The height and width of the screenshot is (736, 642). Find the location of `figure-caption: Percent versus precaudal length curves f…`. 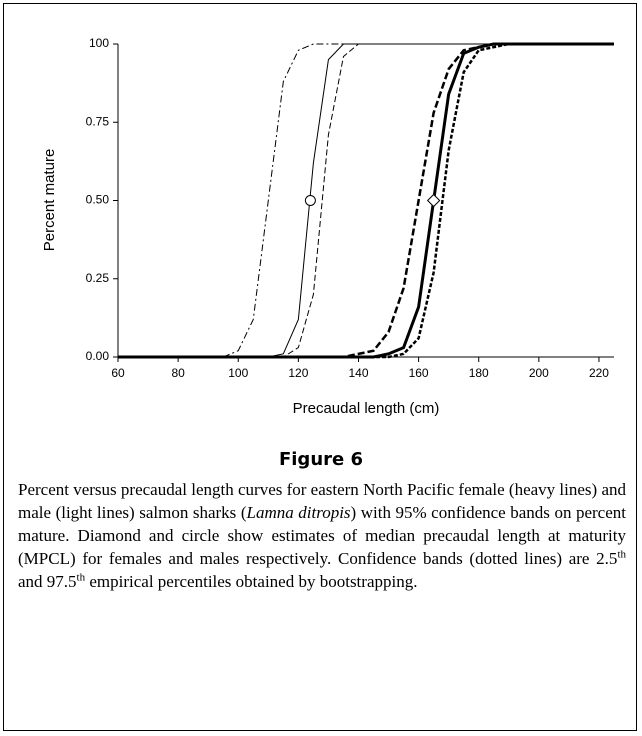

figure-caption: Percent versus precaudal length curves f… is located at coordinates (322, 535).